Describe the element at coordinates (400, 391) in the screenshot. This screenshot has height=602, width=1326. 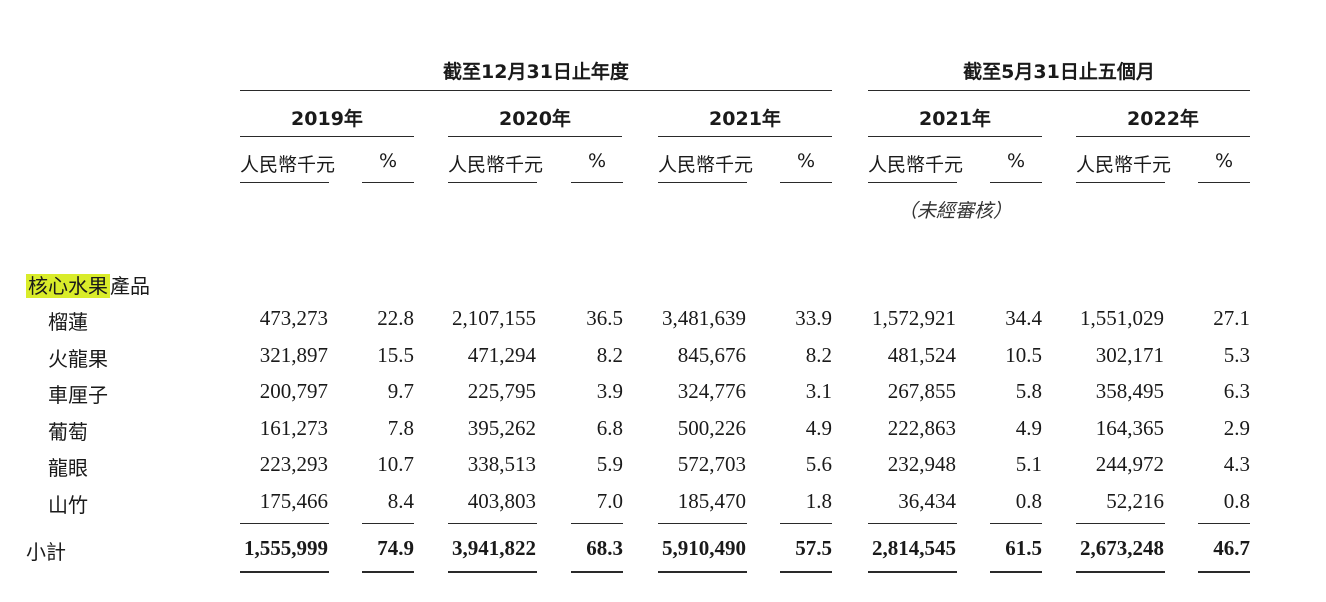
I see `percent-cell: 9.7` at that location.